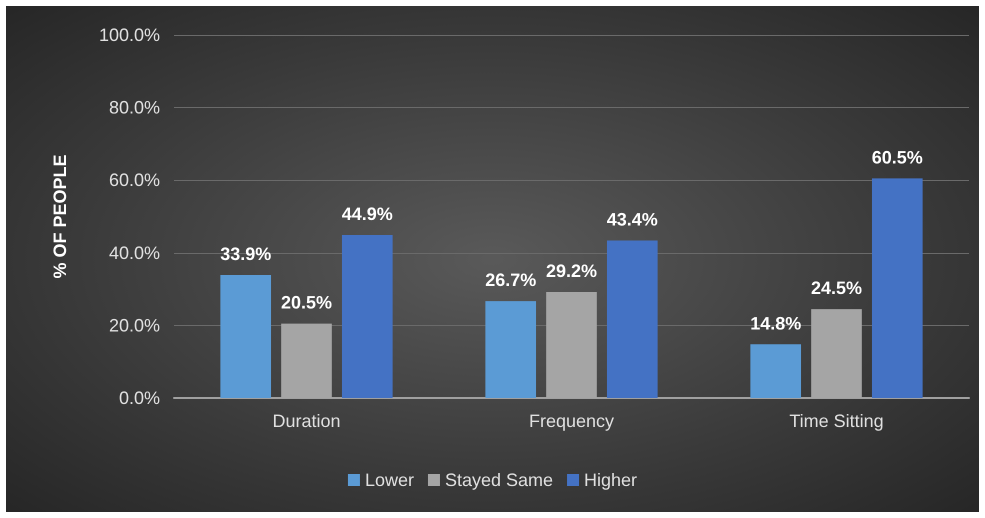 The width and height of the screenshot is (985, 518). I want to click on x-tick-label: Duration, so click(306, 421).